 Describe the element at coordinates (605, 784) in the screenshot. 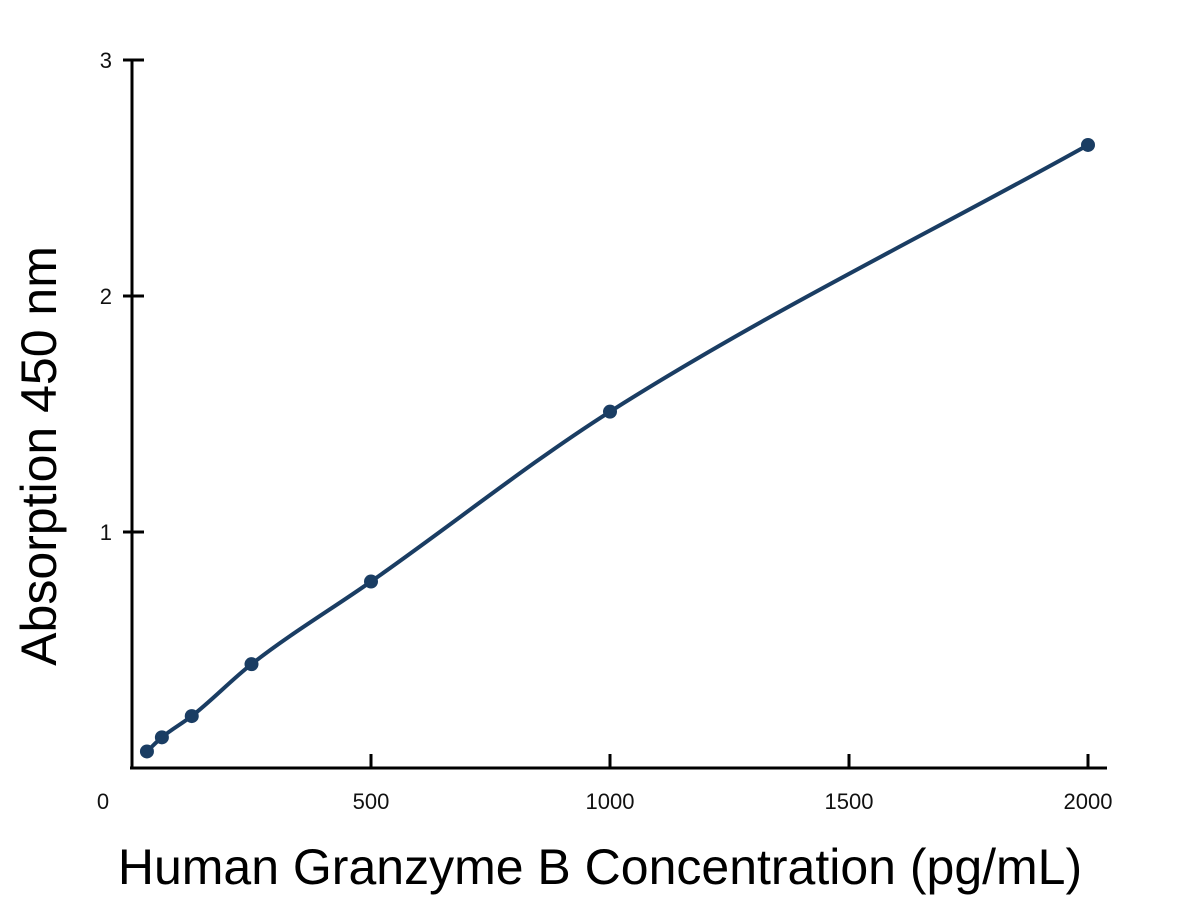

I see `x-axis-ticks: 0 500 1000 1500 2000` at that location.